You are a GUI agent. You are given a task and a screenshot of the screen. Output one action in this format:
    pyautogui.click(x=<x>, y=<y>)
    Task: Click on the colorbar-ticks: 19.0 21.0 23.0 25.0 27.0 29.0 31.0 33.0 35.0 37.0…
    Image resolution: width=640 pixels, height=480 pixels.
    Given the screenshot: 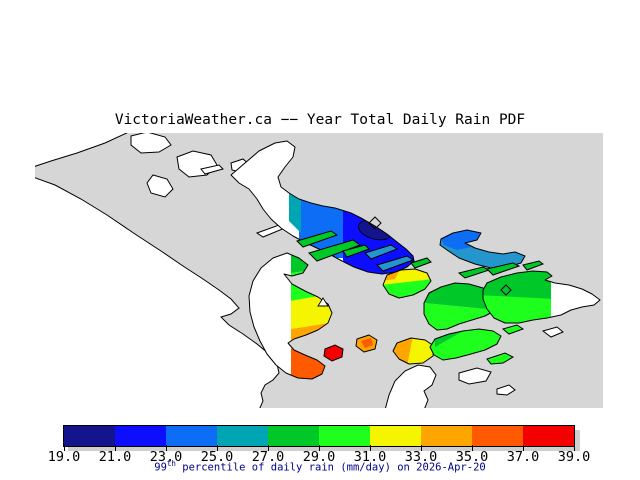 What is the action you would take?
    pyautogui.click(x=319, y=455)
    